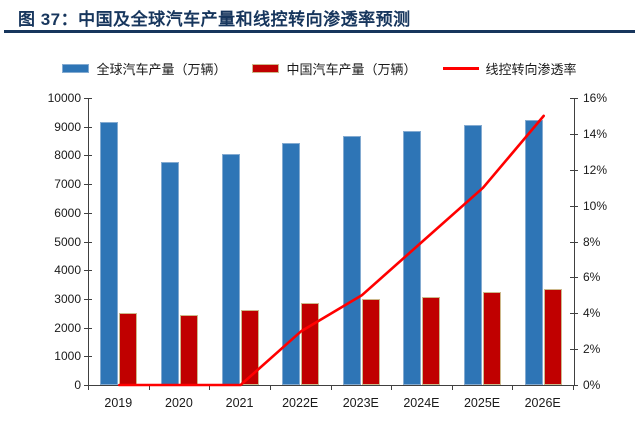 This screenshot has width=639, height=427. I want to click on figure-header: 图 37：中国及全球汽车产量和线控转向渗透率预测, so click(319, 17).